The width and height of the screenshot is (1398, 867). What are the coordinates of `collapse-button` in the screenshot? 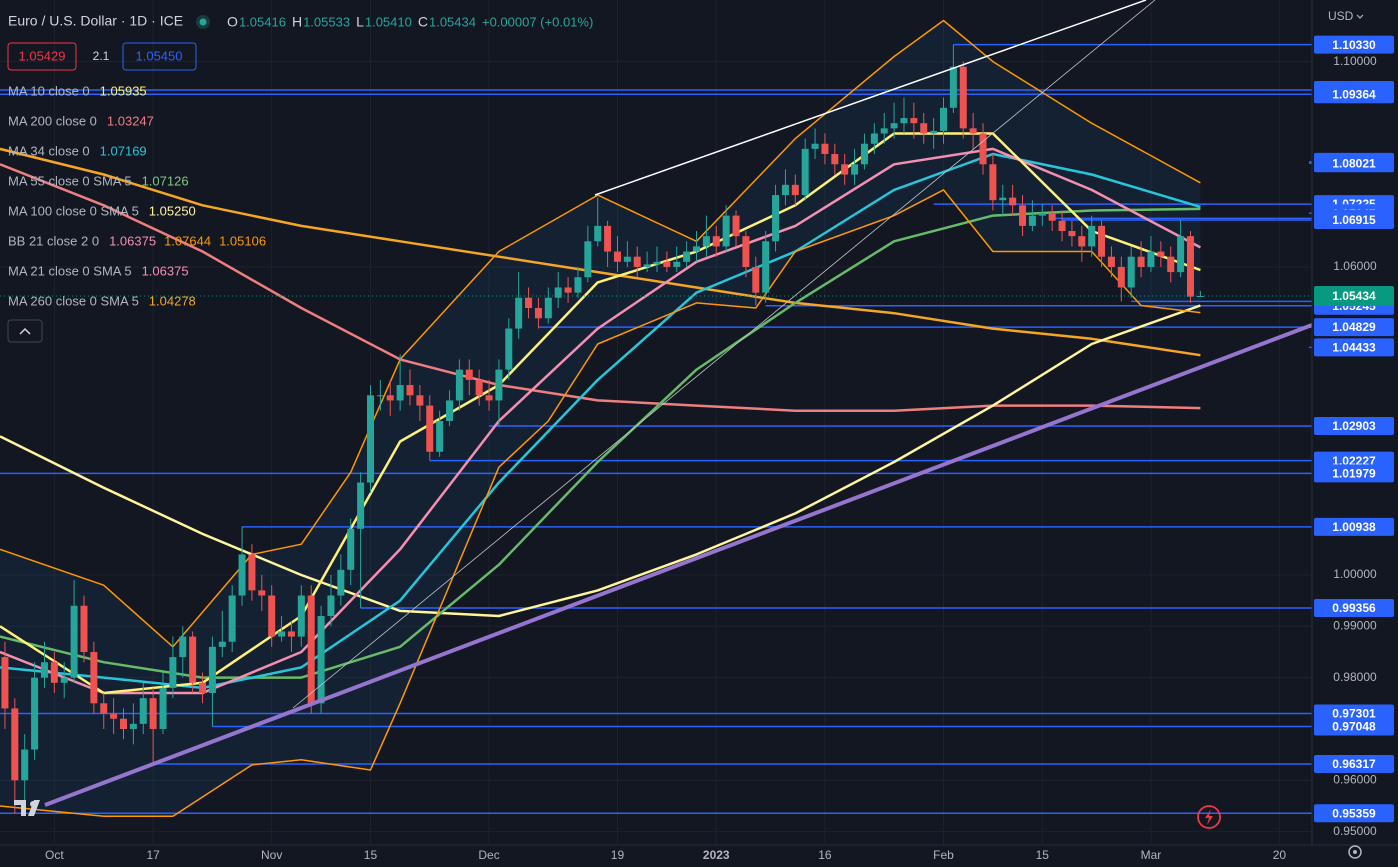 It's located at (25, 331).